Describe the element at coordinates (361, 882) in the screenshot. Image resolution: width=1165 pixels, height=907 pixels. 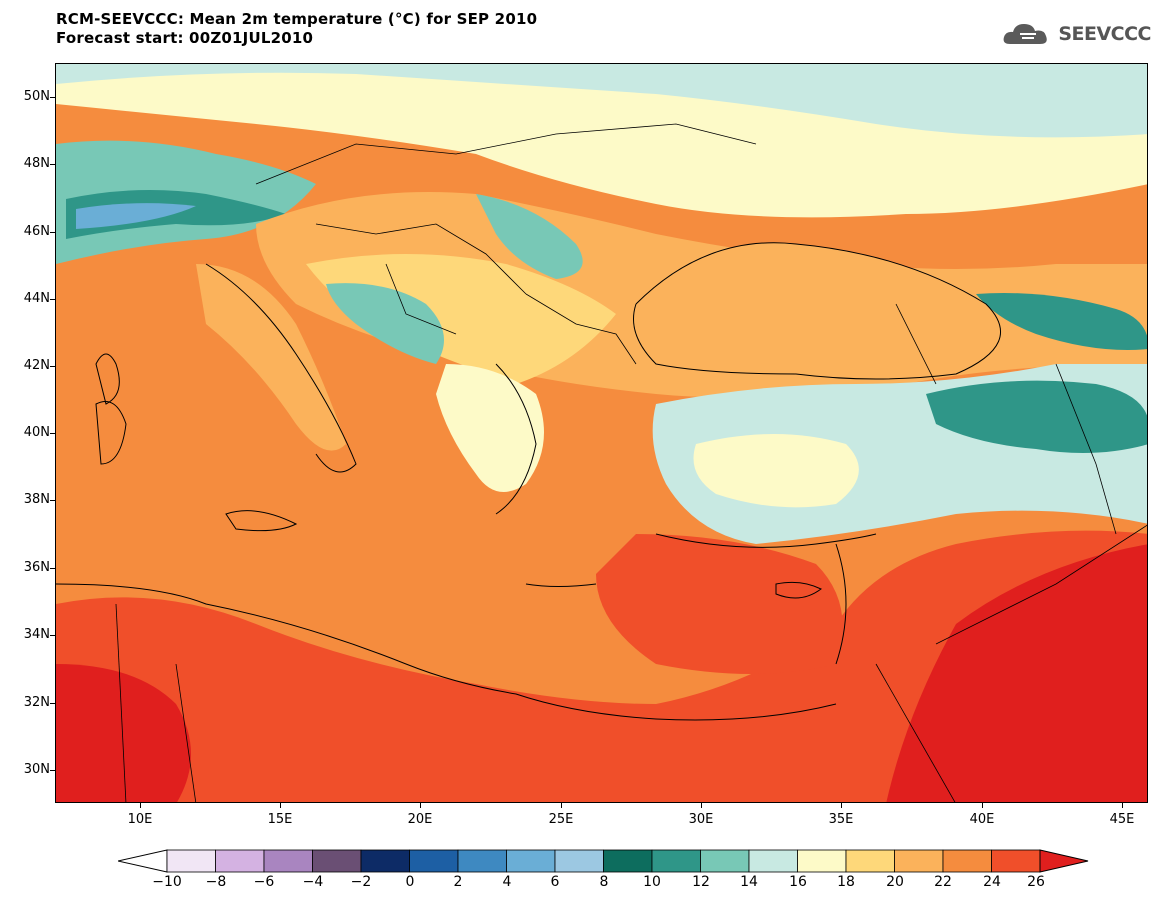
I see `colorbar-tick-label: −2` at that location.